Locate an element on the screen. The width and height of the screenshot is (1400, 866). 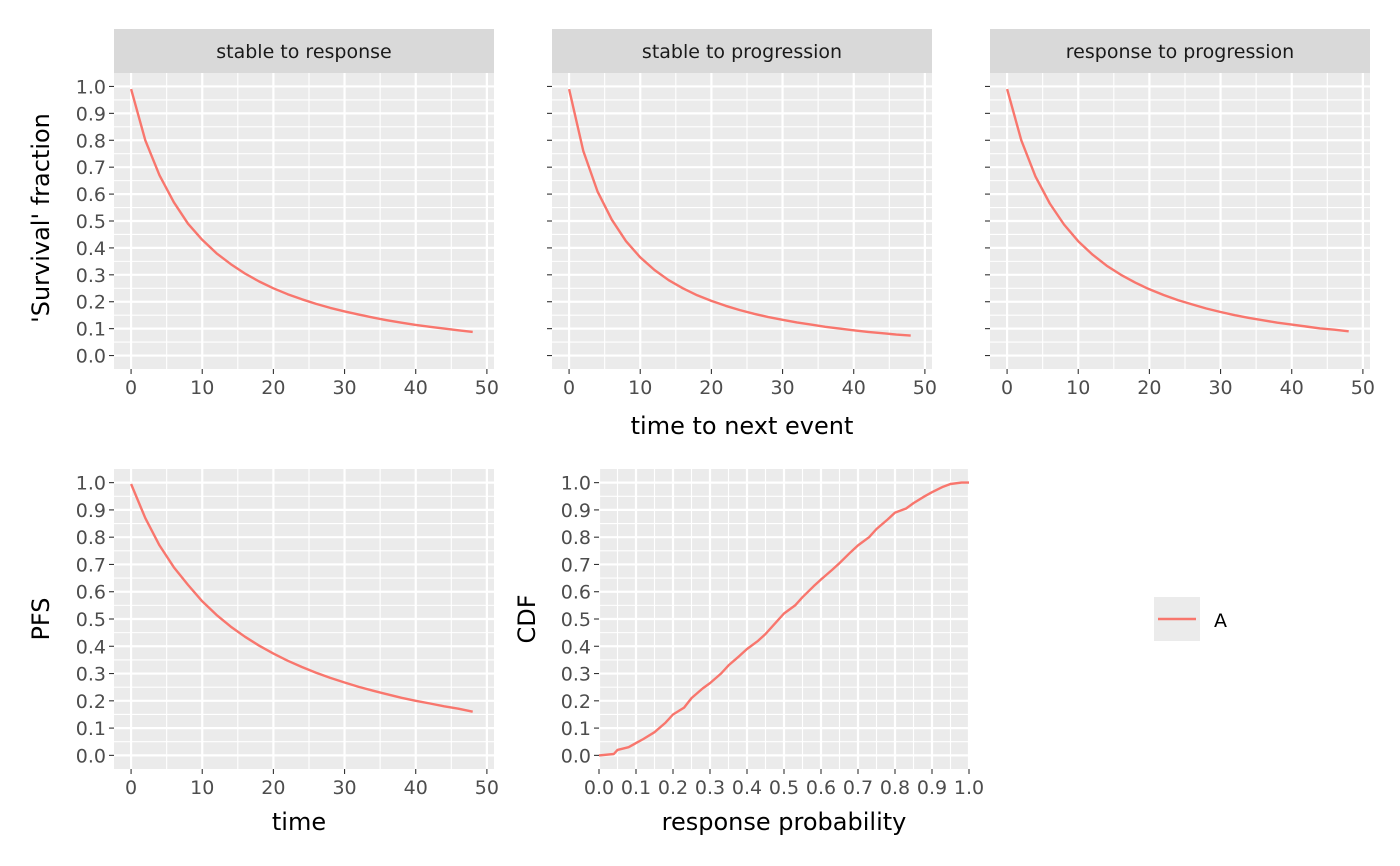
cdf-x-tick-label: 0.1 is located at coordinates (636, 788).